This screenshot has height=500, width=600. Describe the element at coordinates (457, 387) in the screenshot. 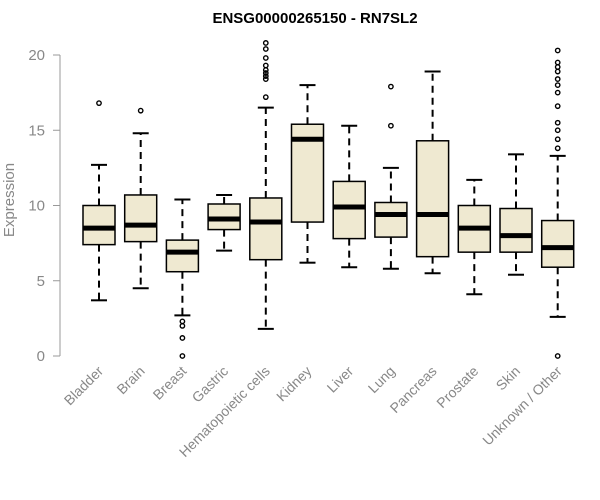

I see `x-tick-label: Prostate` at that location.